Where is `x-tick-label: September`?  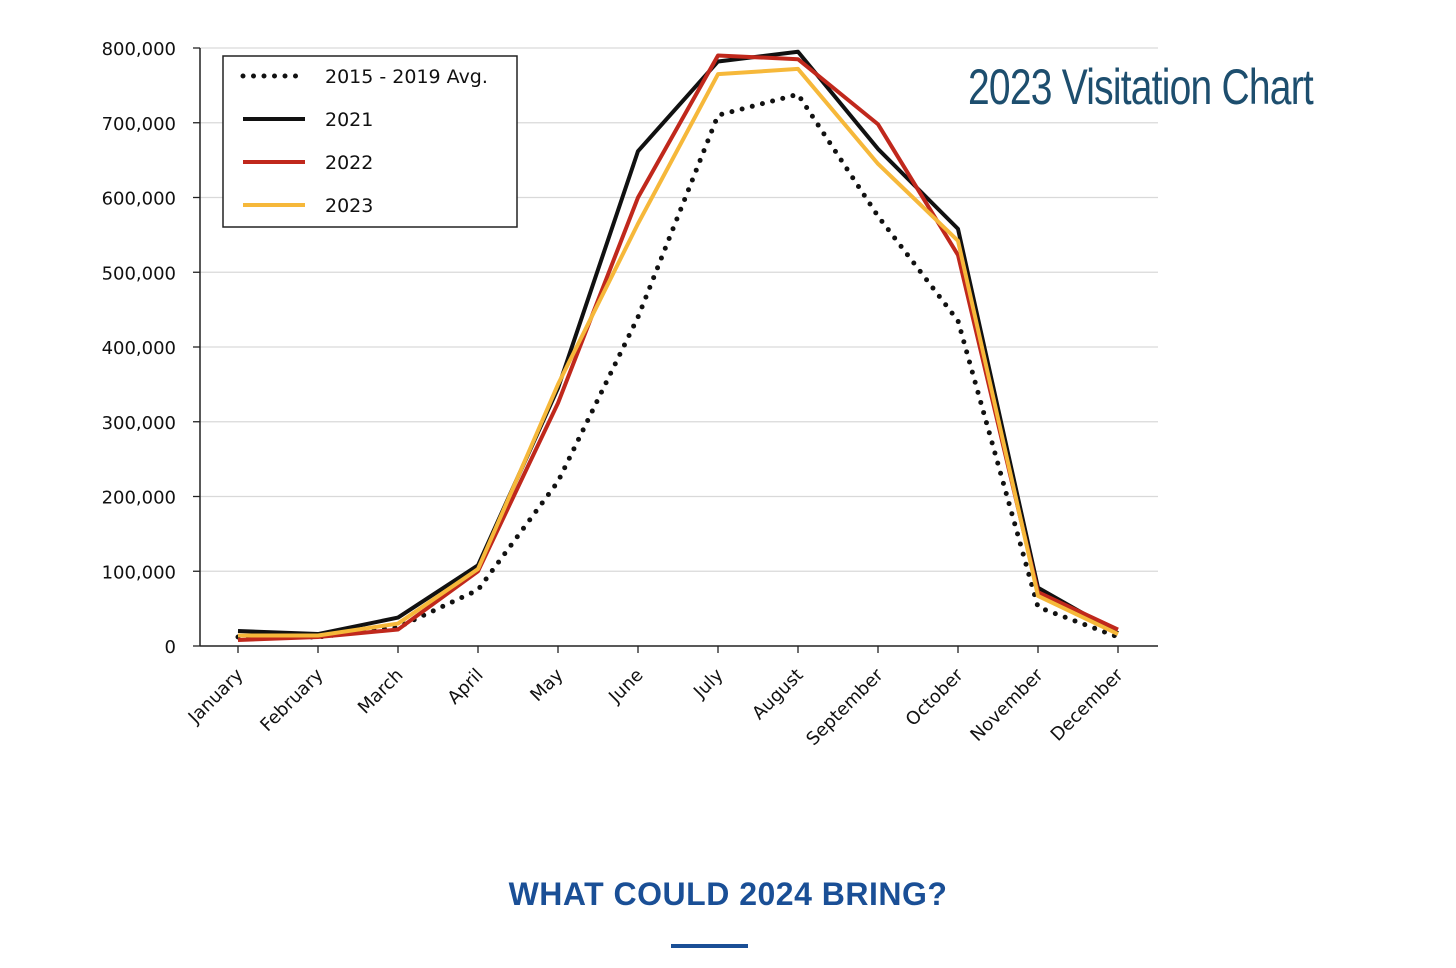 x-tick-label: September is located at coordinates (845, 707).